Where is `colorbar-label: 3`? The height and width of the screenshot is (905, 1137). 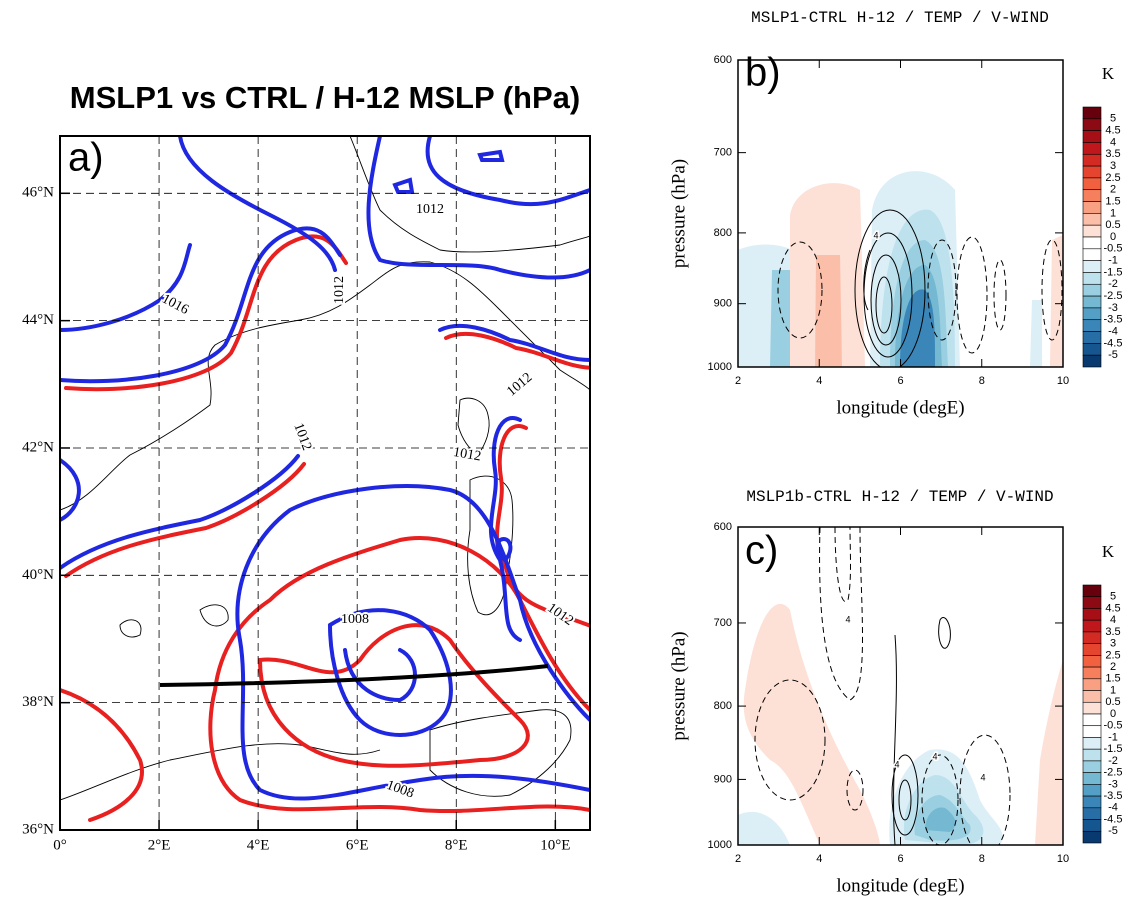
colorbar-label: 3 is located at coordinates (1113, 644).